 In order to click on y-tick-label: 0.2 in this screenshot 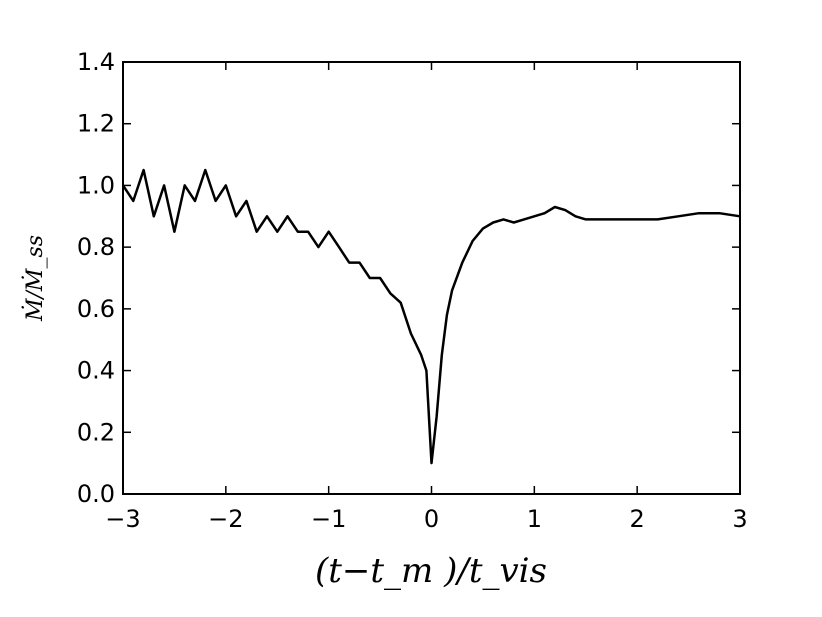, I will do `click(96, 432)`.